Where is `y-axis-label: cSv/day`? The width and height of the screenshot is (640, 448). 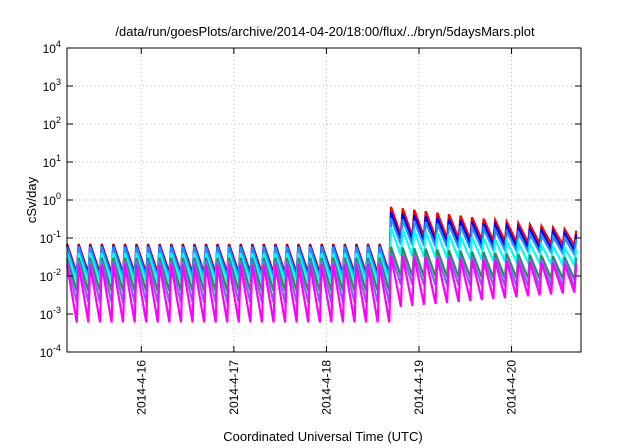
y-axis-label: cSv/day is located at coordinates (31, 199).